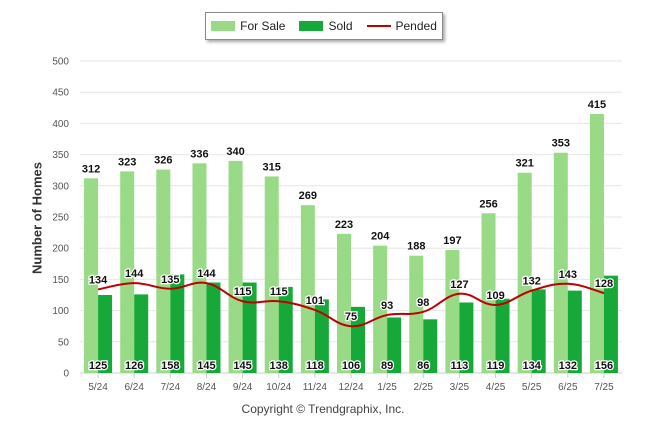 This screenshot has width=646, height=434. What do you see at coordinates (60, 124) in the screenshot?
I see `y-tick-label: 400` at bounding box center [60, 124].